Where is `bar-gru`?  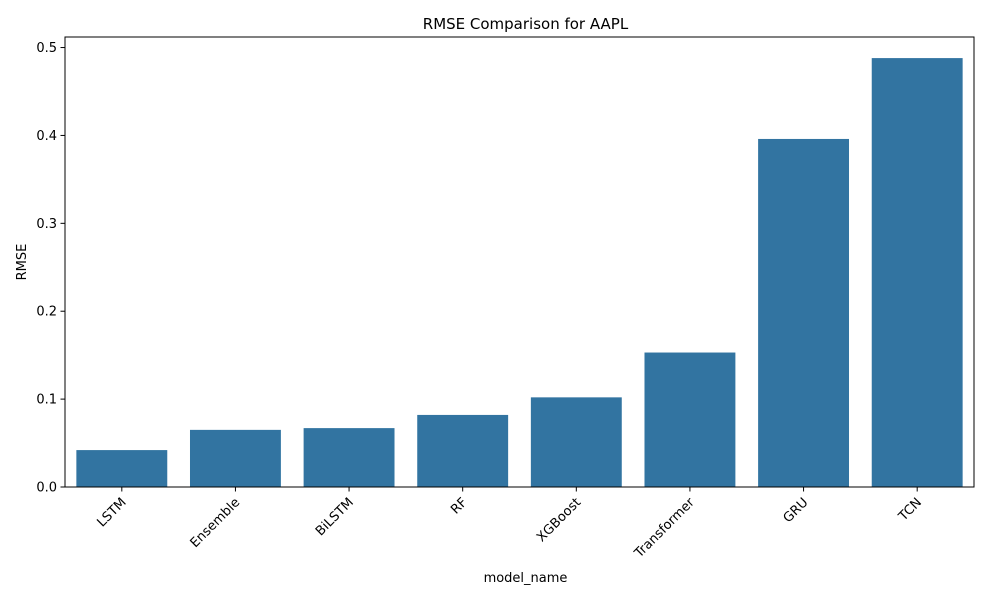
bar-gru is located at coordinates (804, 312).